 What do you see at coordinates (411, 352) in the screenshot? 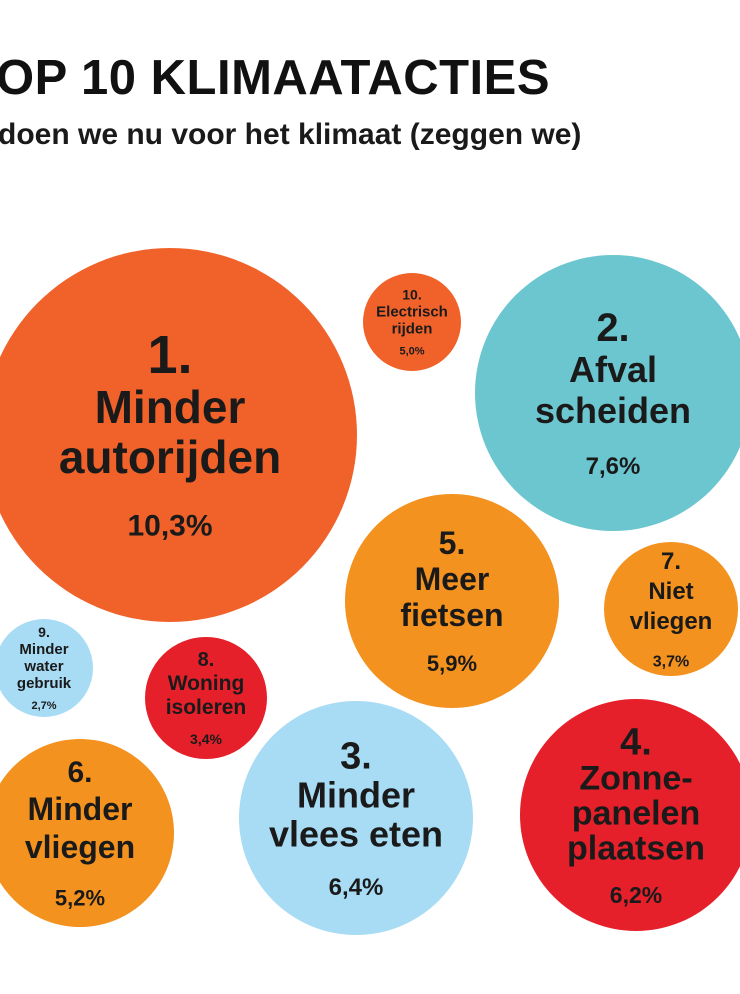
I see `bubble-value: 5,0%` at bounding box center [411, 352].